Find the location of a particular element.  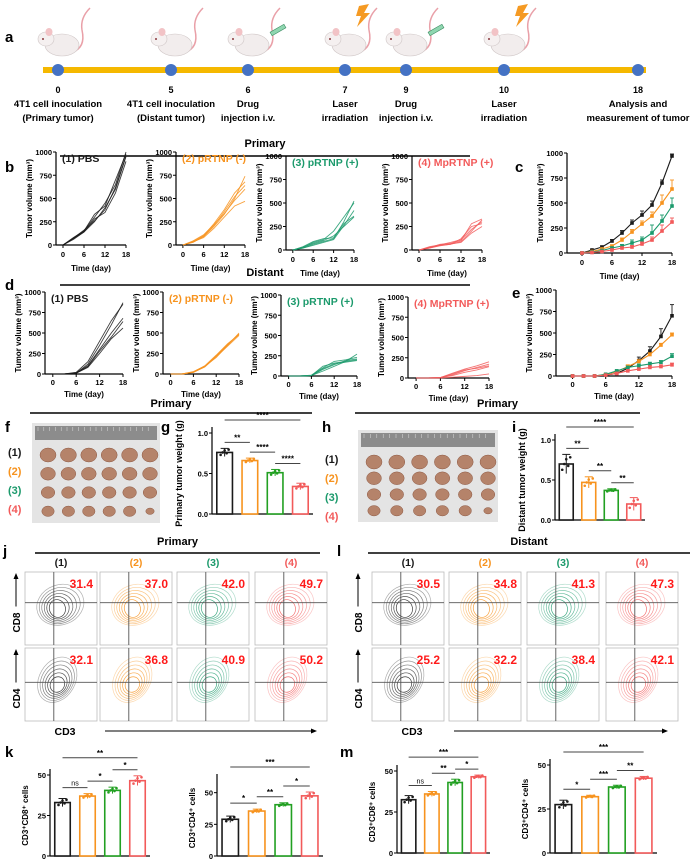

y-axis-label: Tumor volume (mm³) is located at coordinates (136, 332).